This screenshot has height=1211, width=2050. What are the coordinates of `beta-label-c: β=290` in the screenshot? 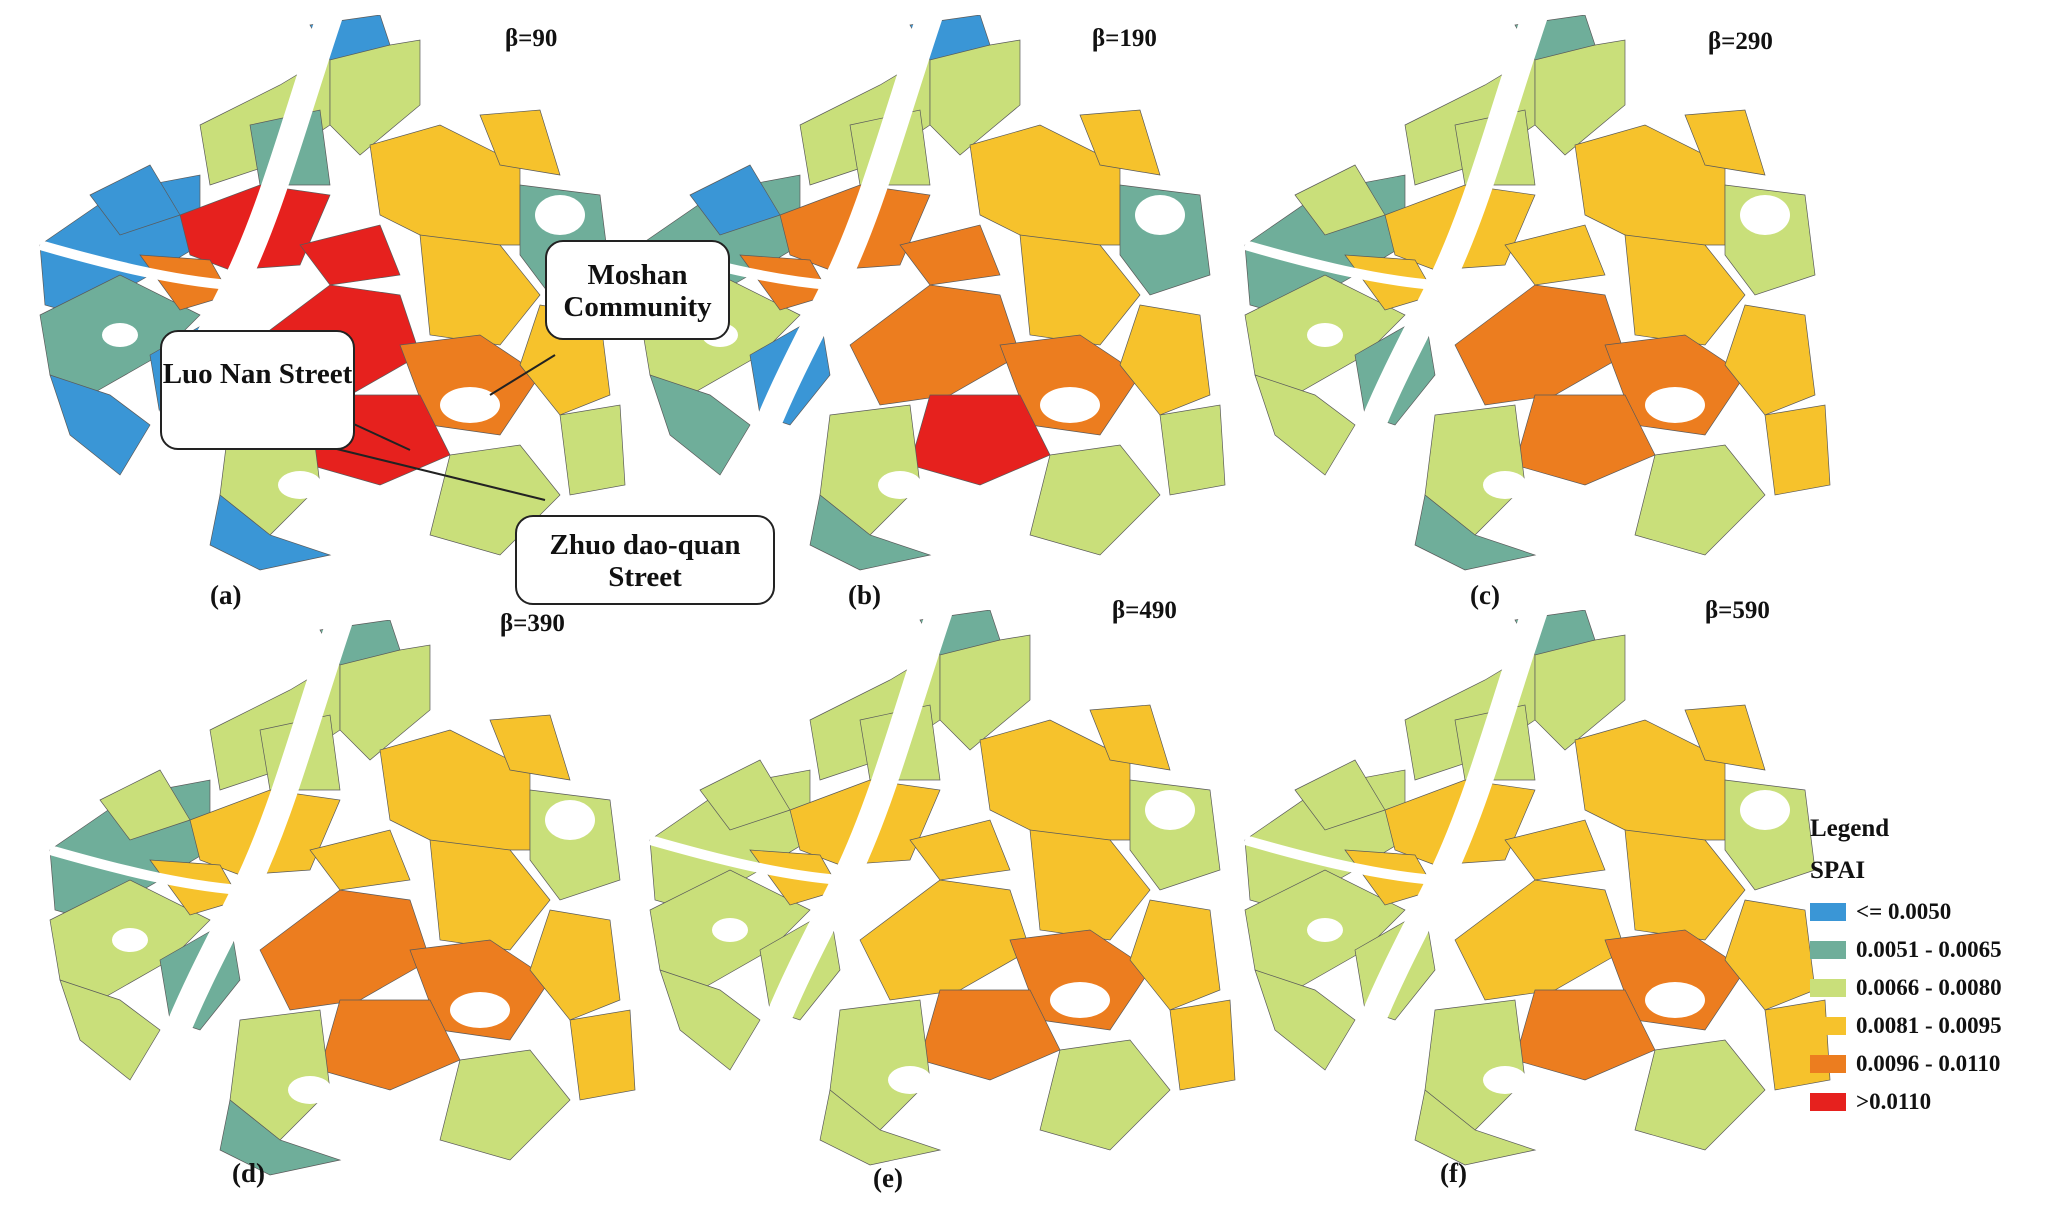 It's located at (1740, 41).